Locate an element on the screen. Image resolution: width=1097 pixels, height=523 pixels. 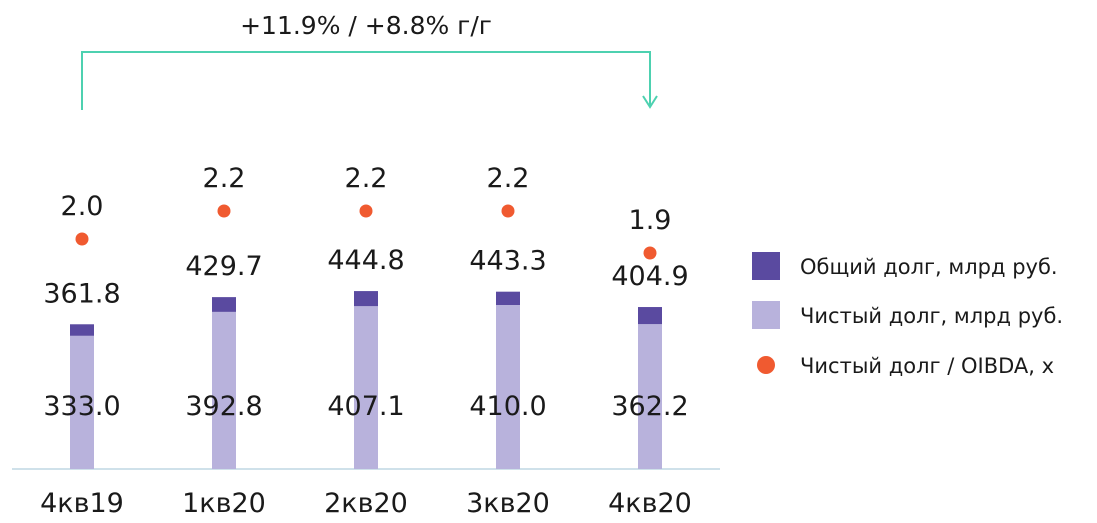
annotation-bracket is located at coordinates (366, 80).